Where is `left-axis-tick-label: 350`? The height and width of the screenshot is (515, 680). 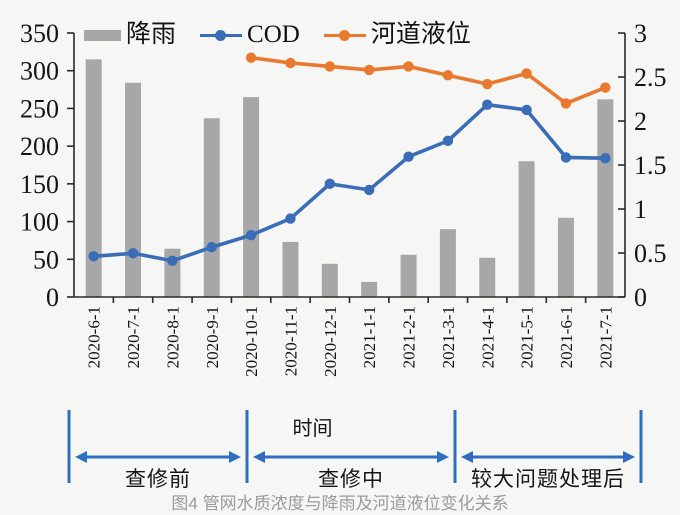
left-axis-tick-label: 350 is located at coordinates (39, 33).